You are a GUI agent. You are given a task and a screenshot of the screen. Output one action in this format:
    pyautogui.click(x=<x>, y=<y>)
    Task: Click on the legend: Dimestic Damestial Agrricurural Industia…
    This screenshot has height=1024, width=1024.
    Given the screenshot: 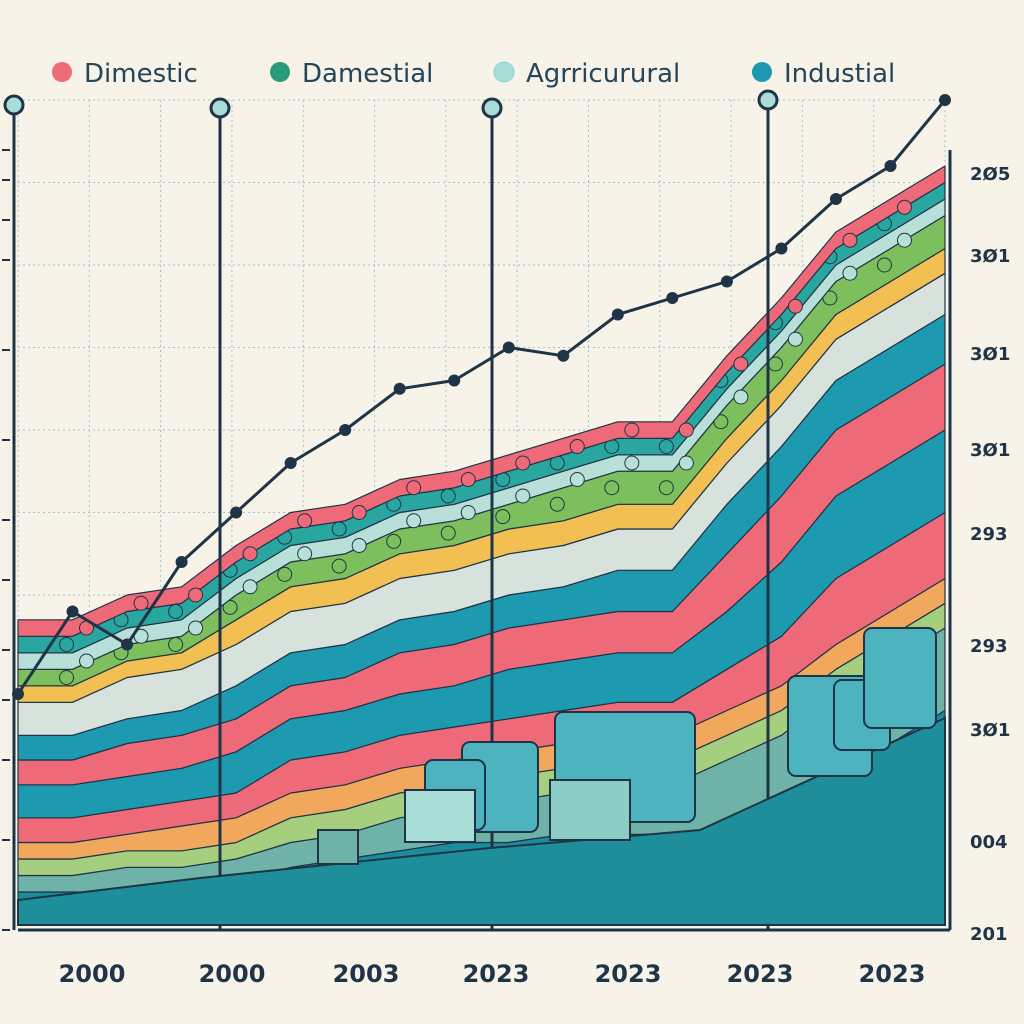 What is the action you would take?
    pyautogui.click(x=473, y=74)
    